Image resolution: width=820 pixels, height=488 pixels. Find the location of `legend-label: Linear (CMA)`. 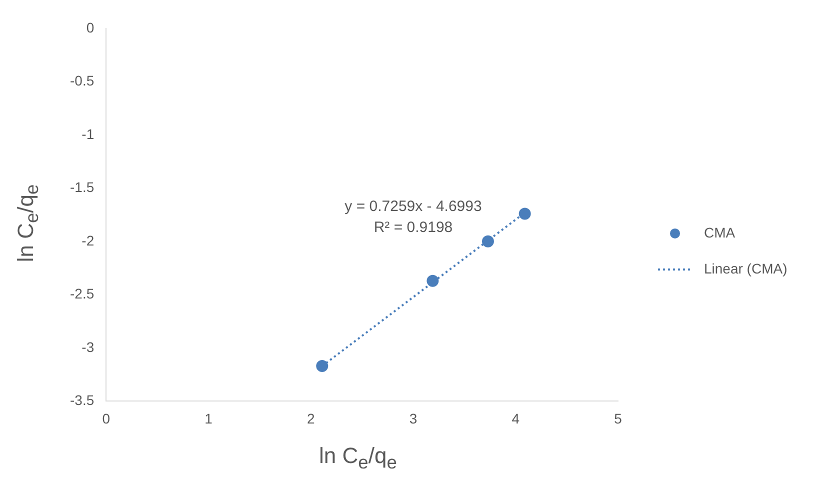

legend-label: Linear (CMA) is located at coordinates (746, 268).